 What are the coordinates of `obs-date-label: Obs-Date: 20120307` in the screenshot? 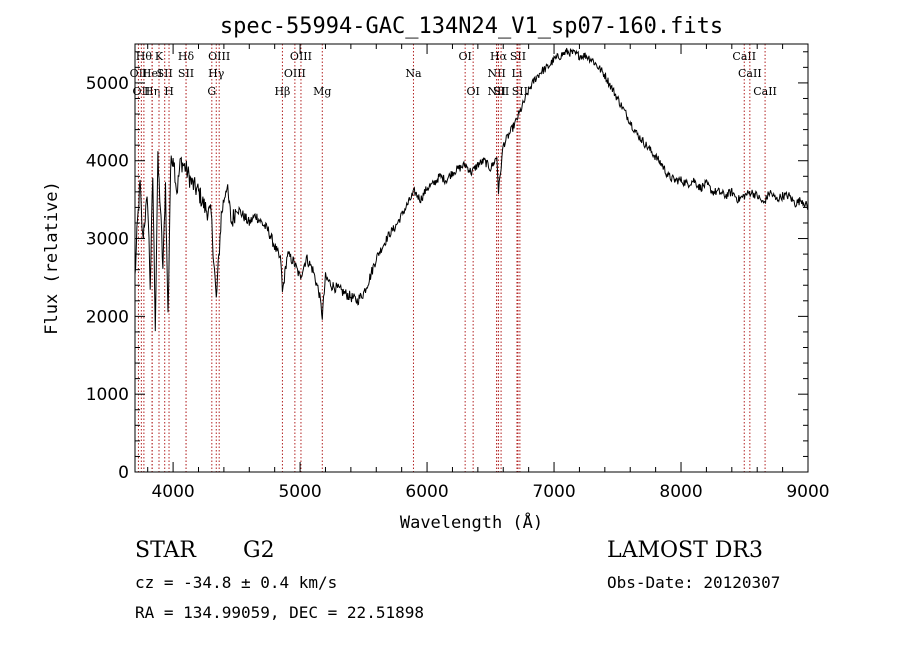 It's located at (694, 582).